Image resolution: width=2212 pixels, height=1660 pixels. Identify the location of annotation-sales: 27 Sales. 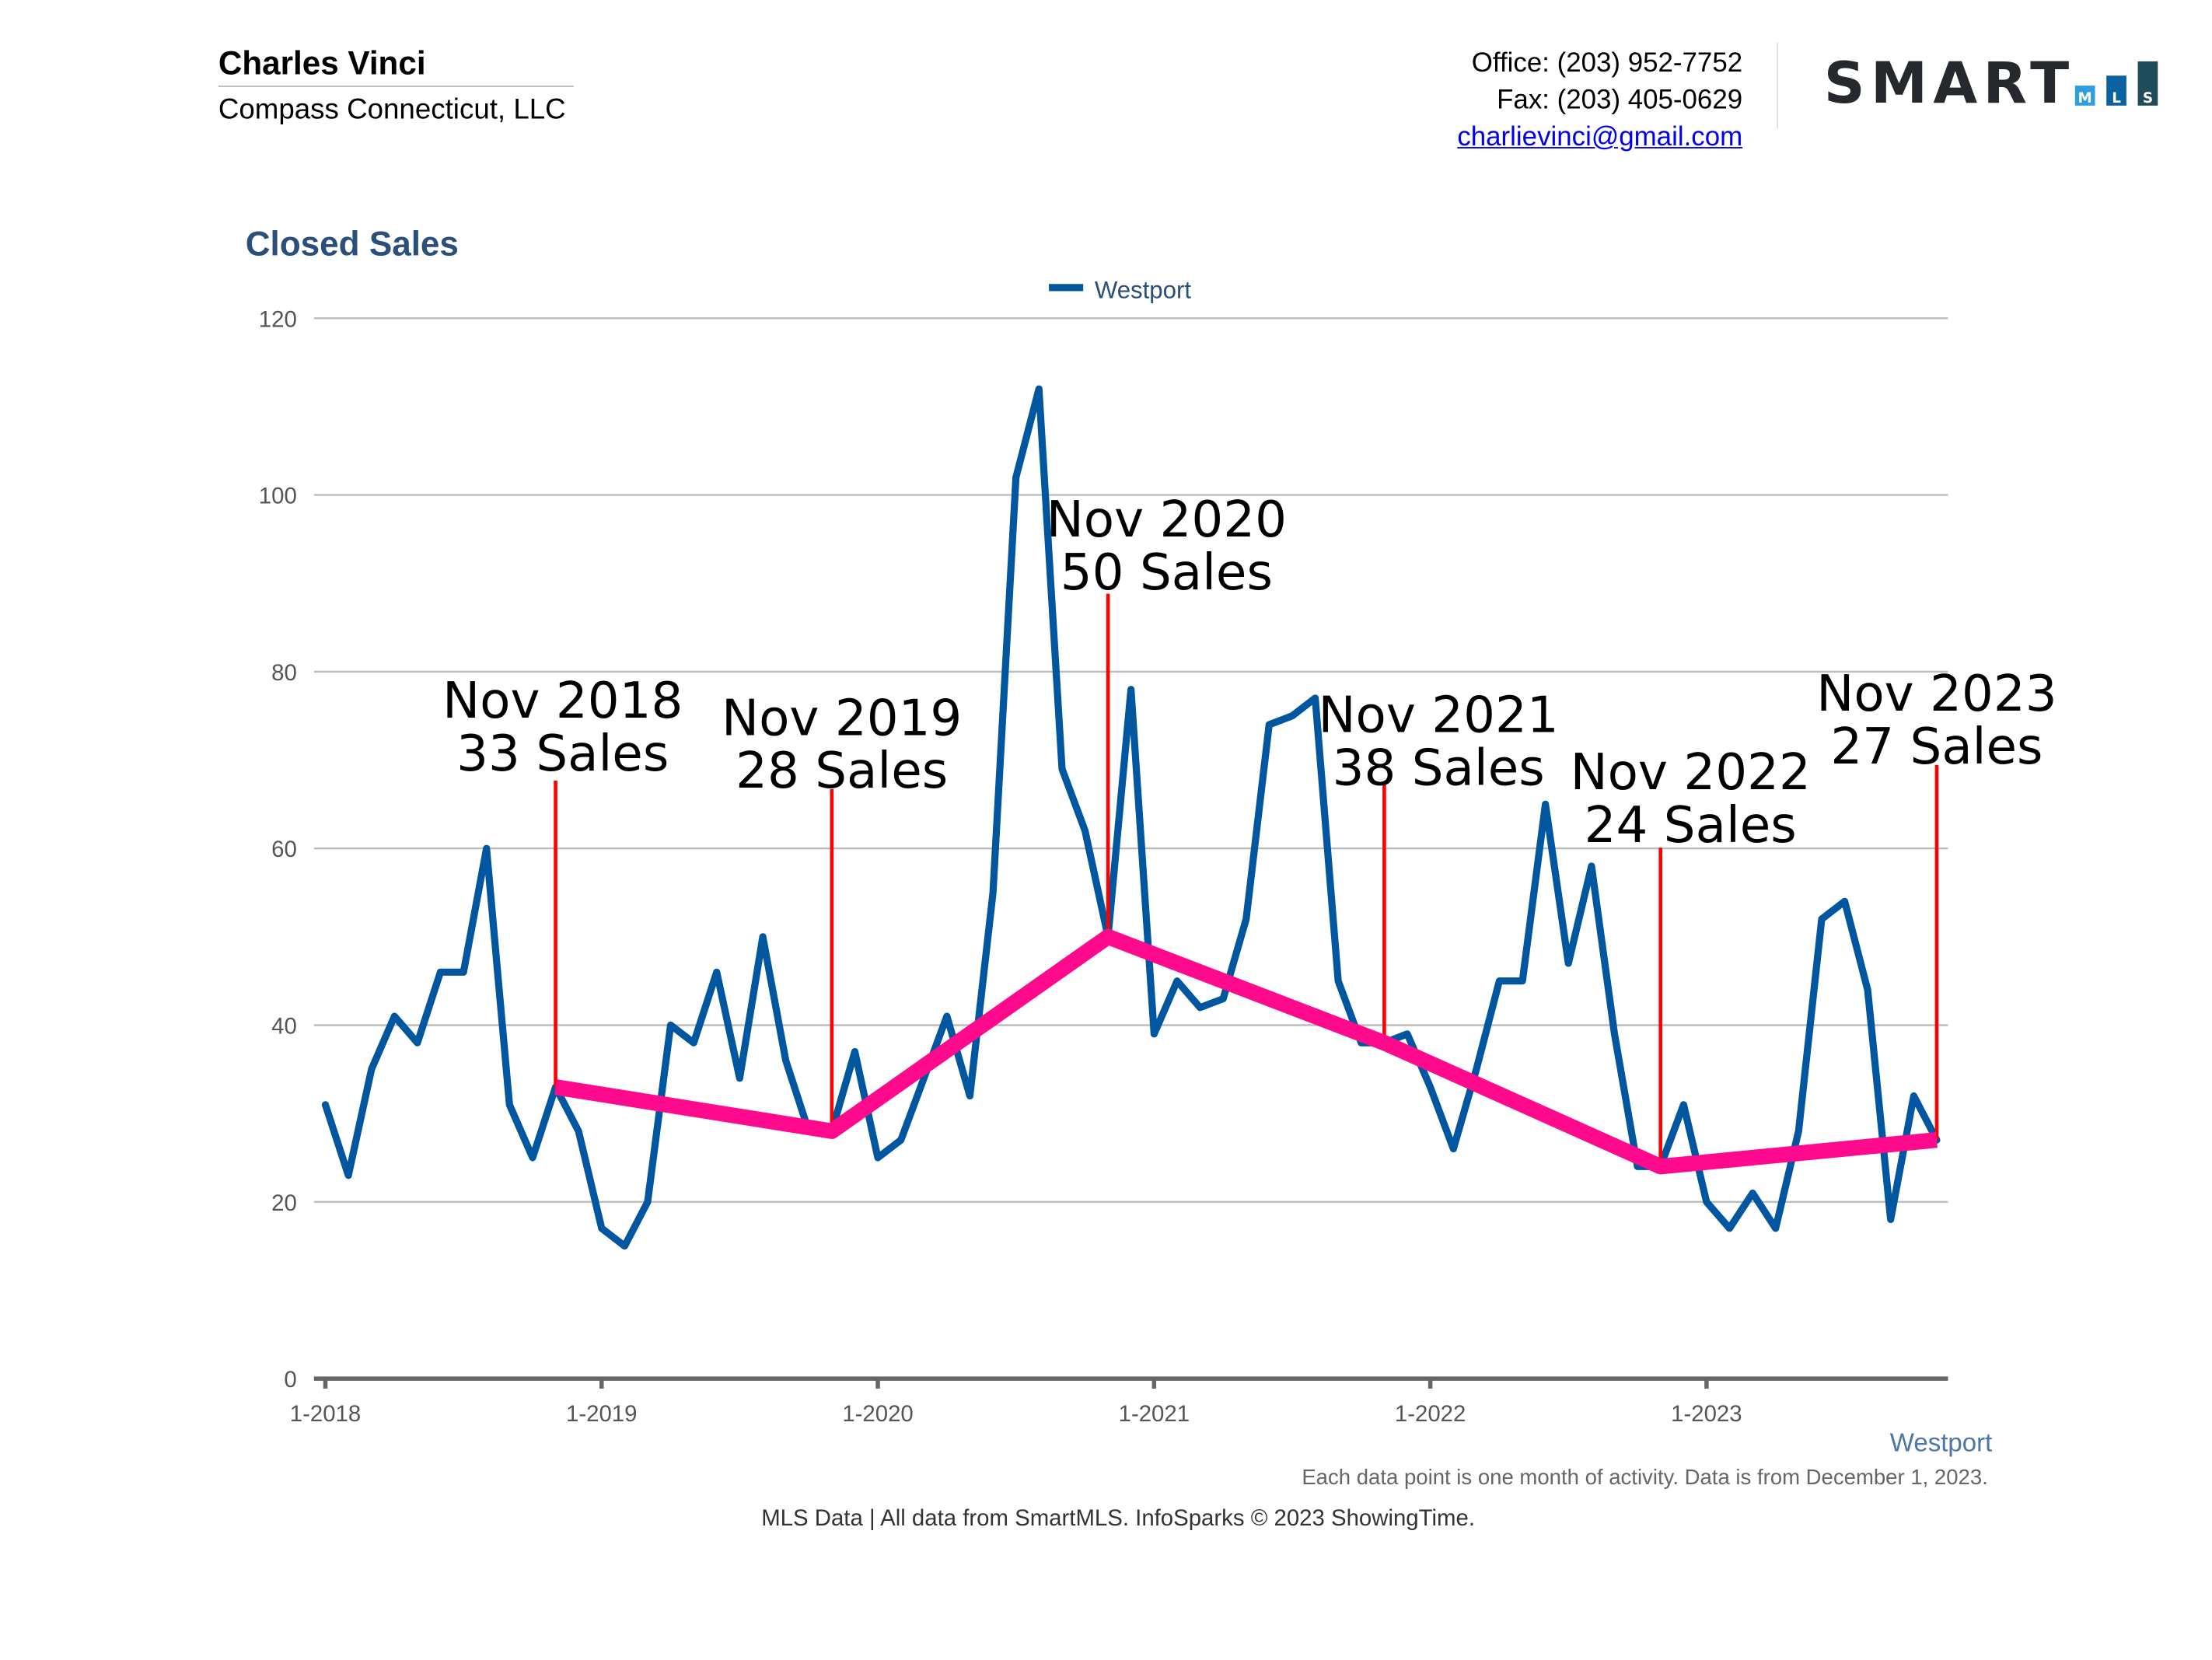
(1936, 747).